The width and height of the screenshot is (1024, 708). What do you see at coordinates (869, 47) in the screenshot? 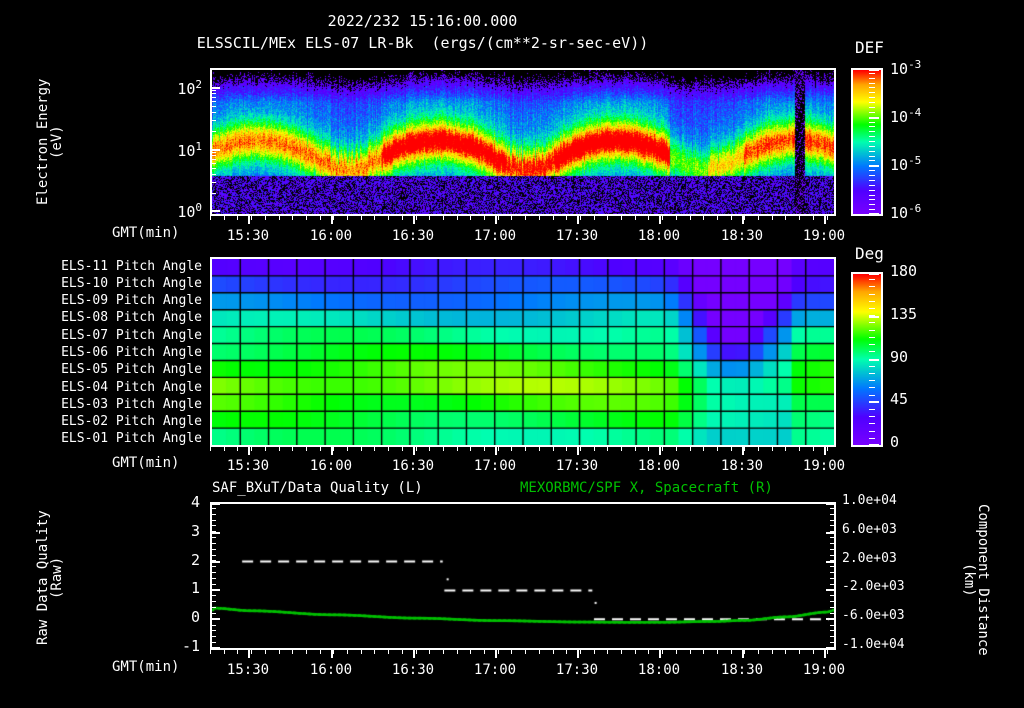
I see `def-colorbar-title: DEF` at bounding box center [869, 47].